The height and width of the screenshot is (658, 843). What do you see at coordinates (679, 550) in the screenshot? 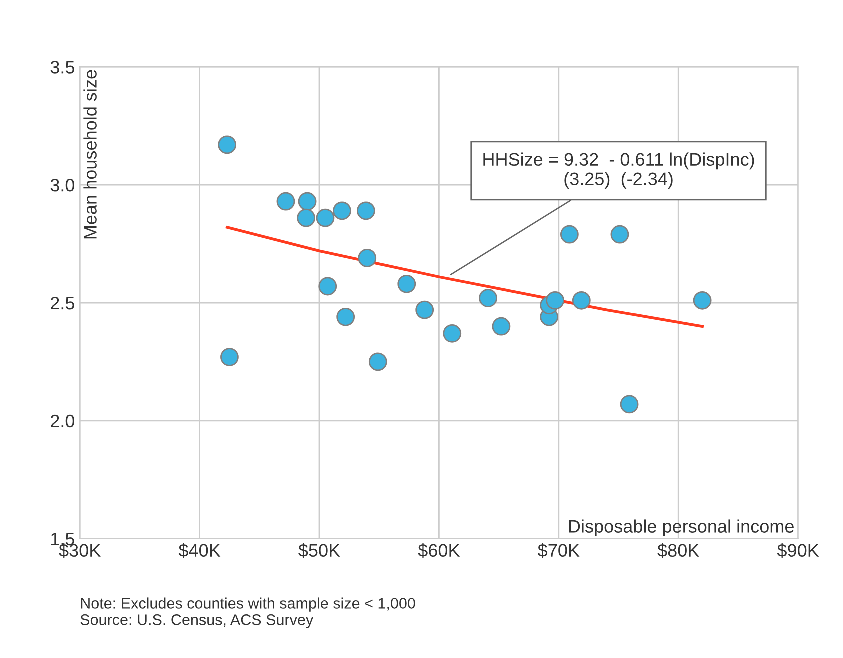
I see `x-tick-label: $80K` at bounding box center [679, 550].